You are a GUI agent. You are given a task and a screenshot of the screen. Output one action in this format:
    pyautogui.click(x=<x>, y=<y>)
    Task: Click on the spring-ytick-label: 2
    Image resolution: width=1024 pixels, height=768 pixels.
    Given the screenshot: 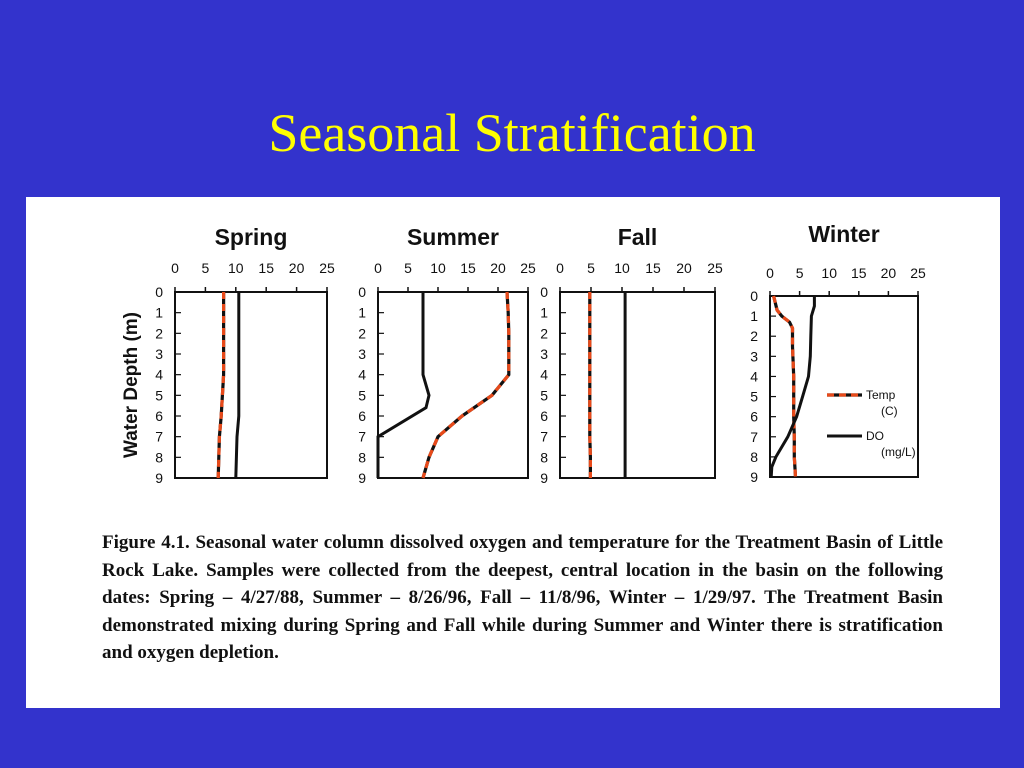 What is the action you would take?
    pyautogui.click(x=159, y=333)
    